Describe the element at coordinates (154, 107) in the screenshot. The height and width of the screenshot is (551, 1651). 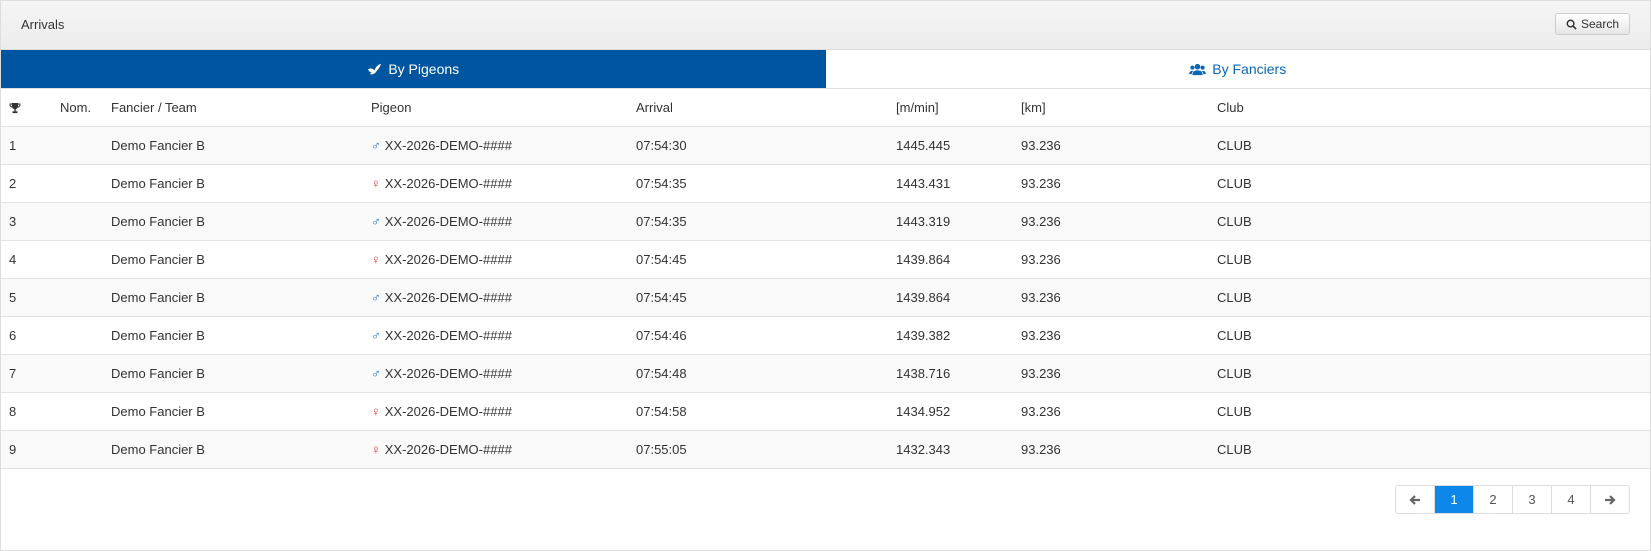
I see `fancier-header: Fancier / Team` at that location.